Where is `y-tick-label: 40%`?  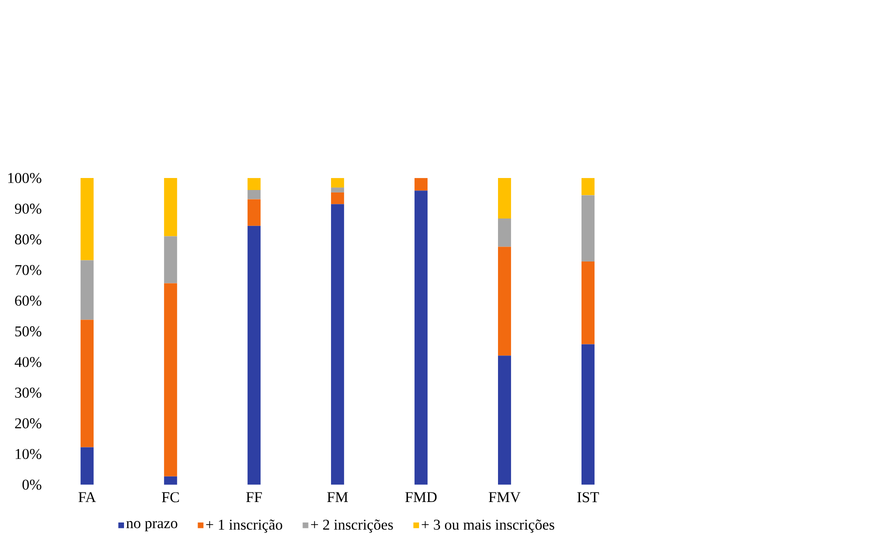
y-tick-label: 40% is located at coordinates (28, 361).